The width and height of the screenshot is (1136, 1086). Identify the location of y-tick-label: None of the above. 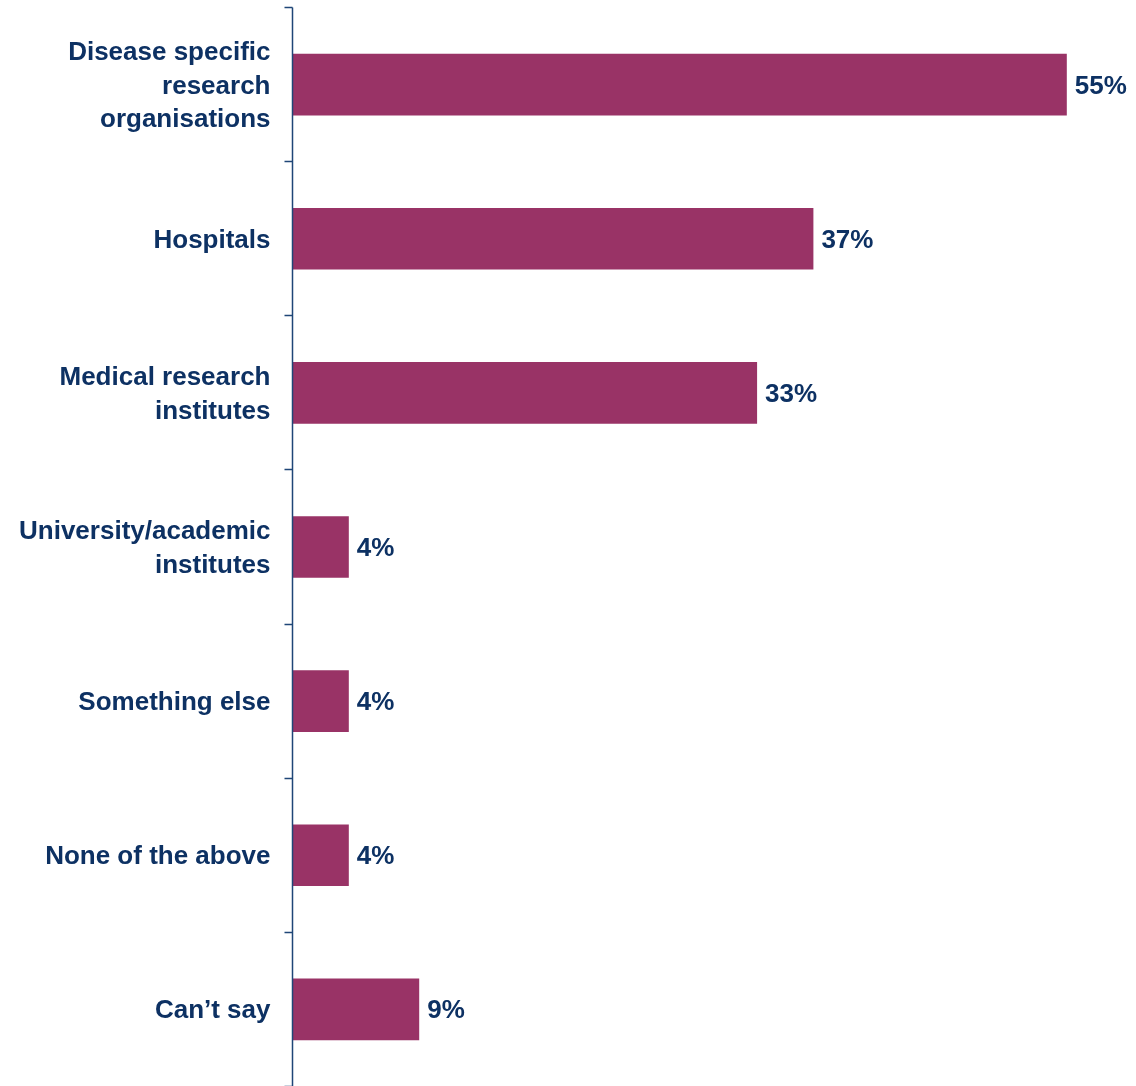
(158, 855).